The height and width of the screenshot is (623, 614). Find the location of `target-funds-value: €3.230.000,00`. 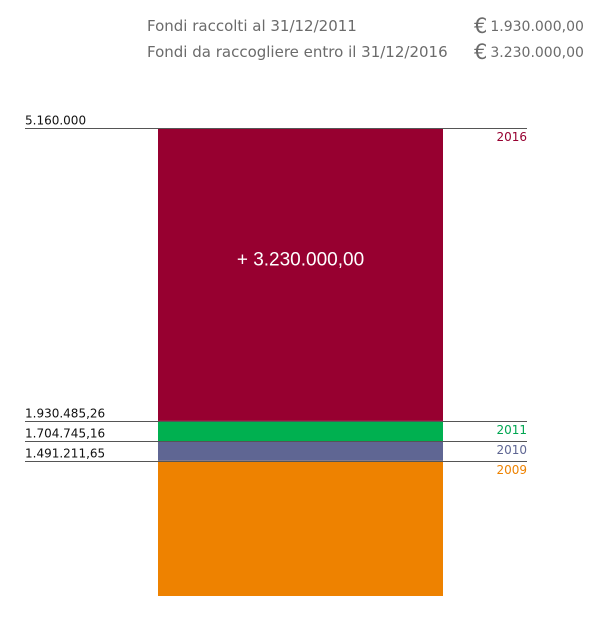

target-funds-value: €3.230.000,00 is located at coordinates (529, 52).